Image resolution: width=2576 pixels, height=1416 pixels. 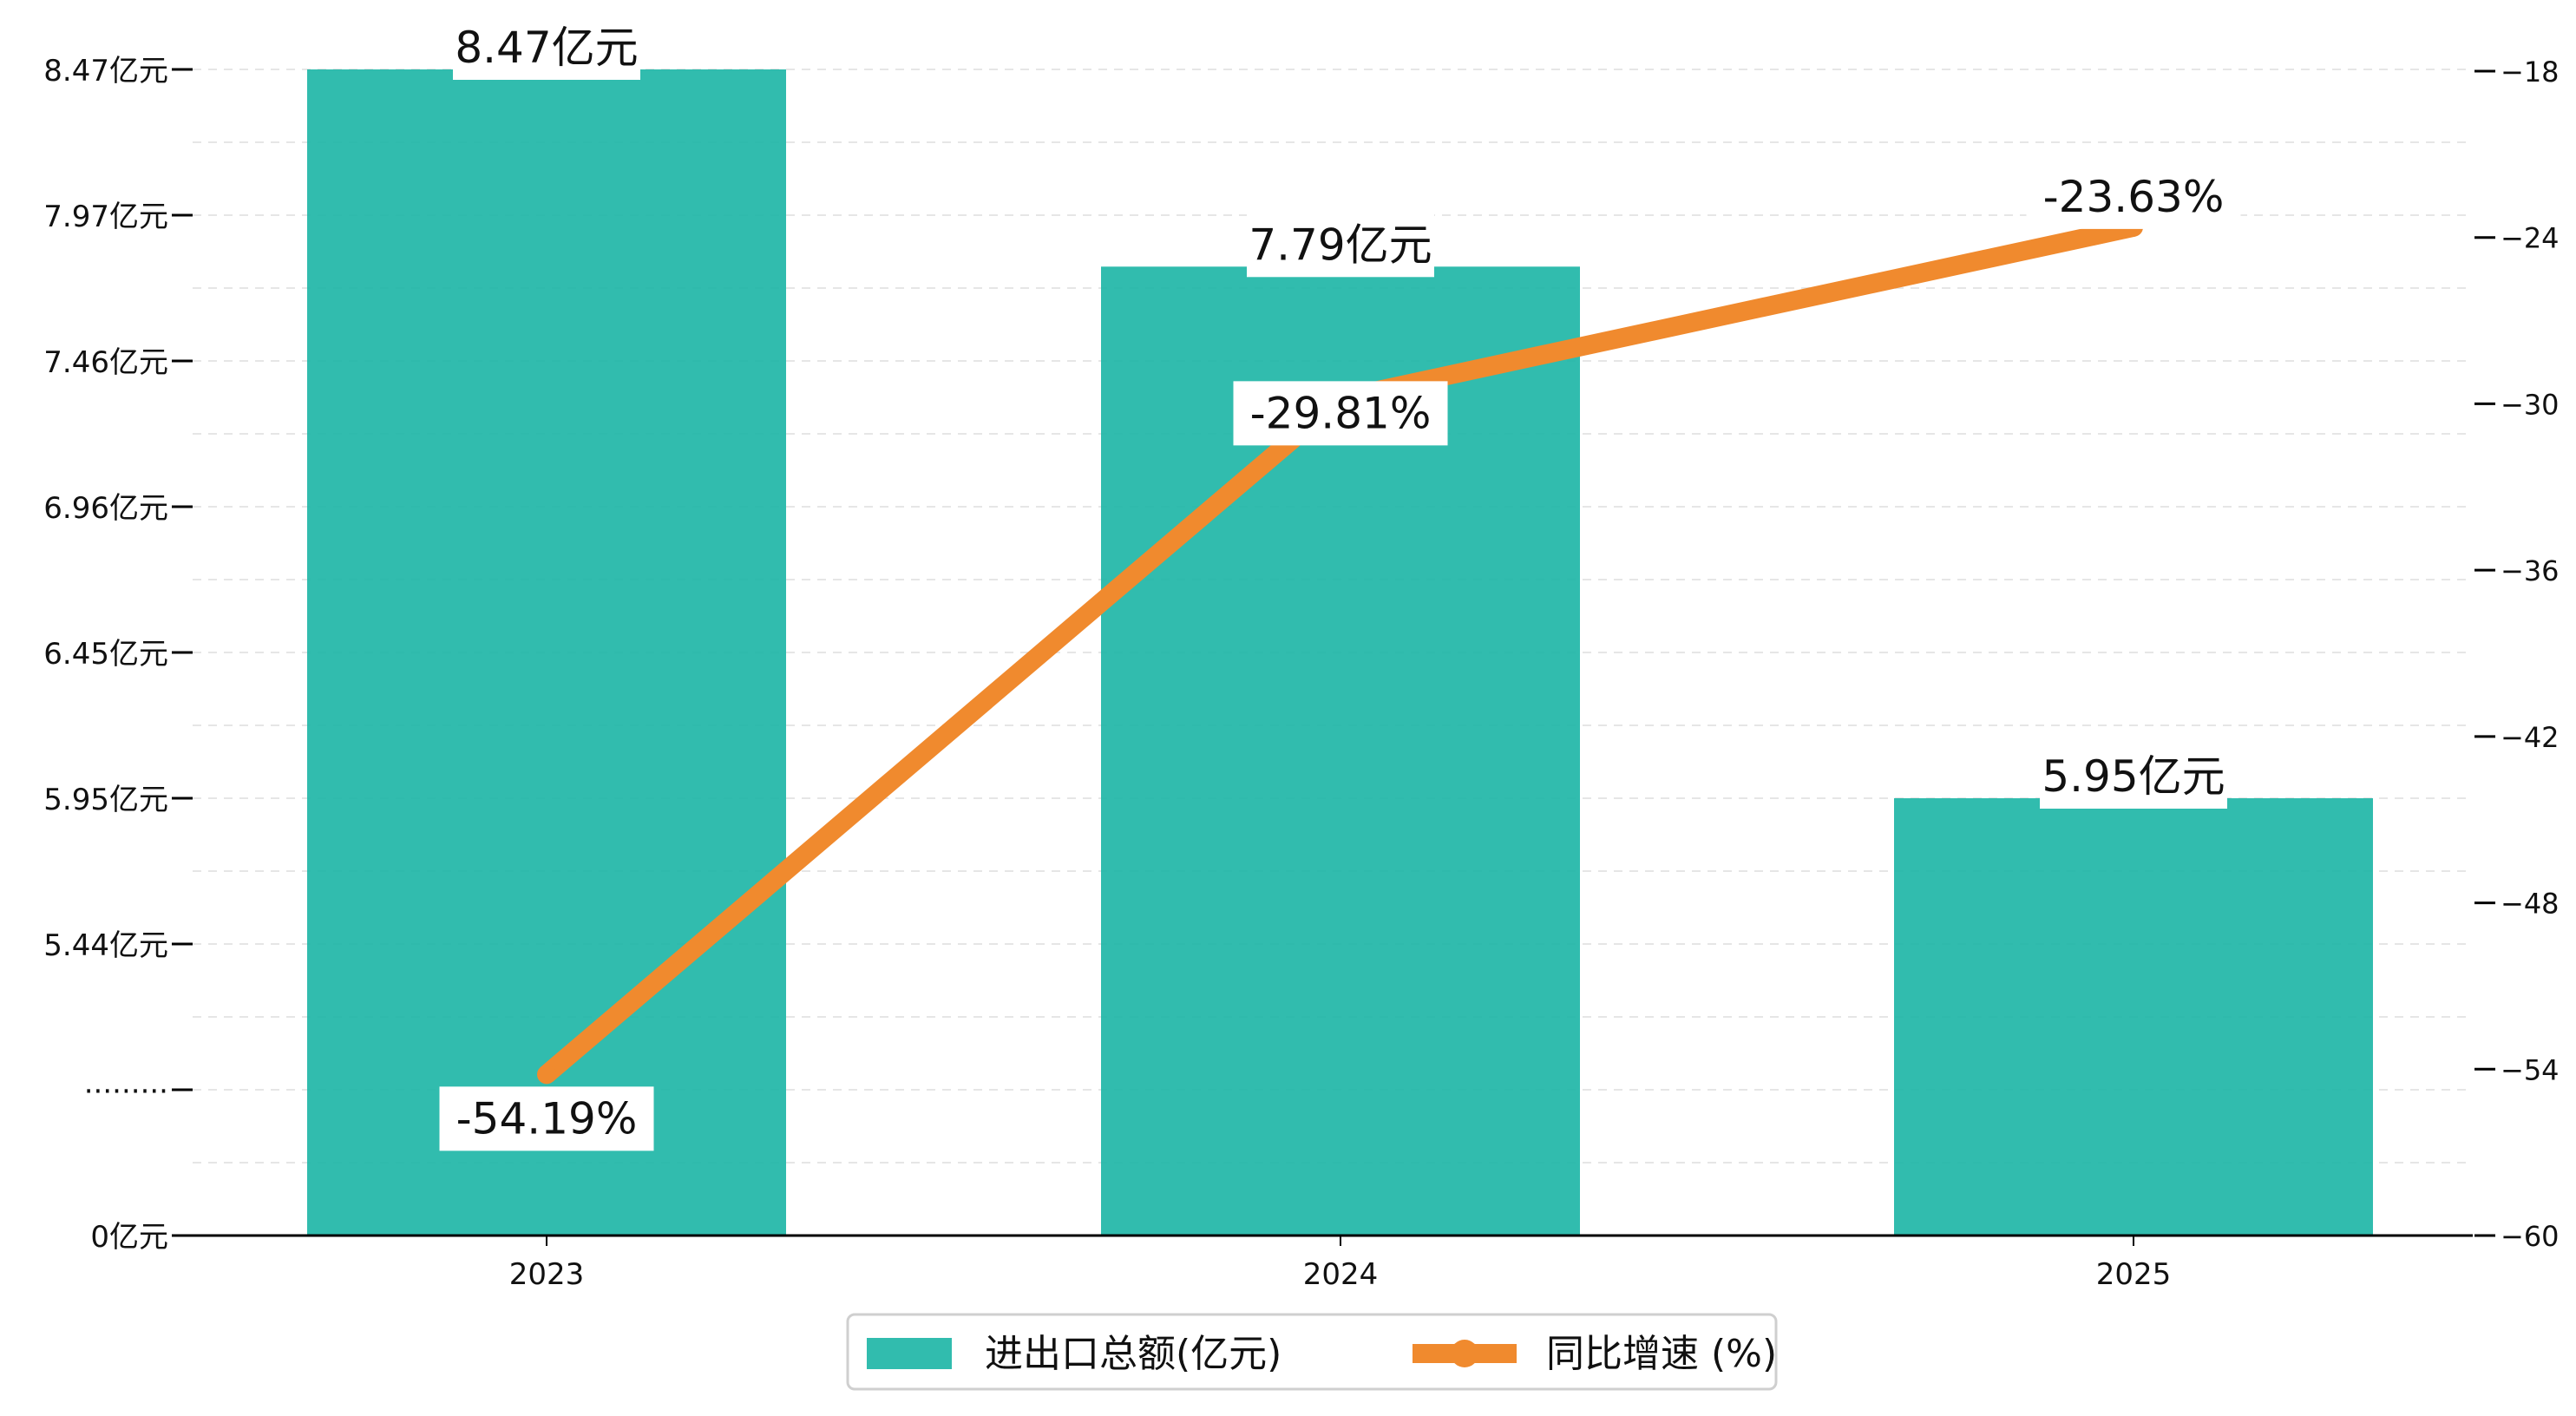 I want to click on left-tick-label: 5.44亿元, so click(x=105, y=946).